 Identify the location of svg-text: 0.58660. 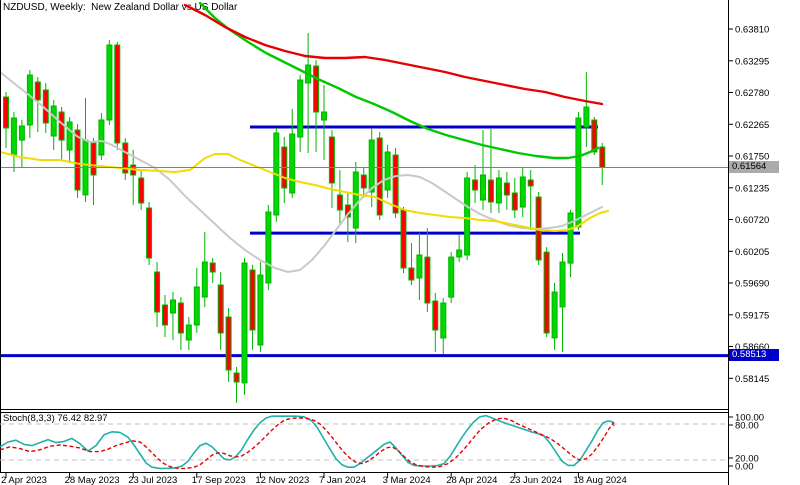
(752, 347).